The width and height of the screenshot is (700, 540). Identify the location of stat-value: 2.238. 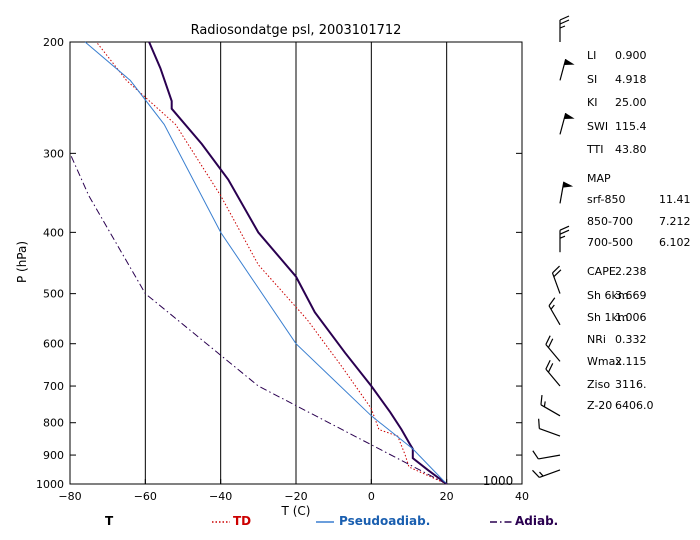
(631, 271).